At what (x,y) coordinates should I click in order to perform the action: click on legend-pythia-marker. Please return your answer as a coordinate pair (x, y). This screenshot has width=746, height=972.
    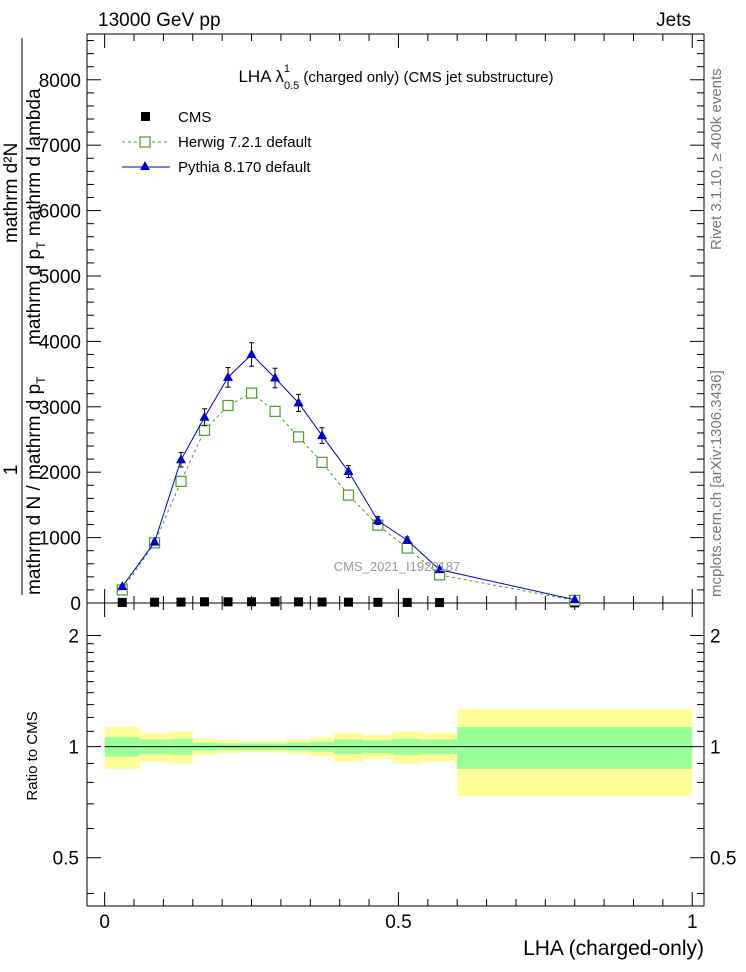
    Looking at the image, I should click on (145, 165).